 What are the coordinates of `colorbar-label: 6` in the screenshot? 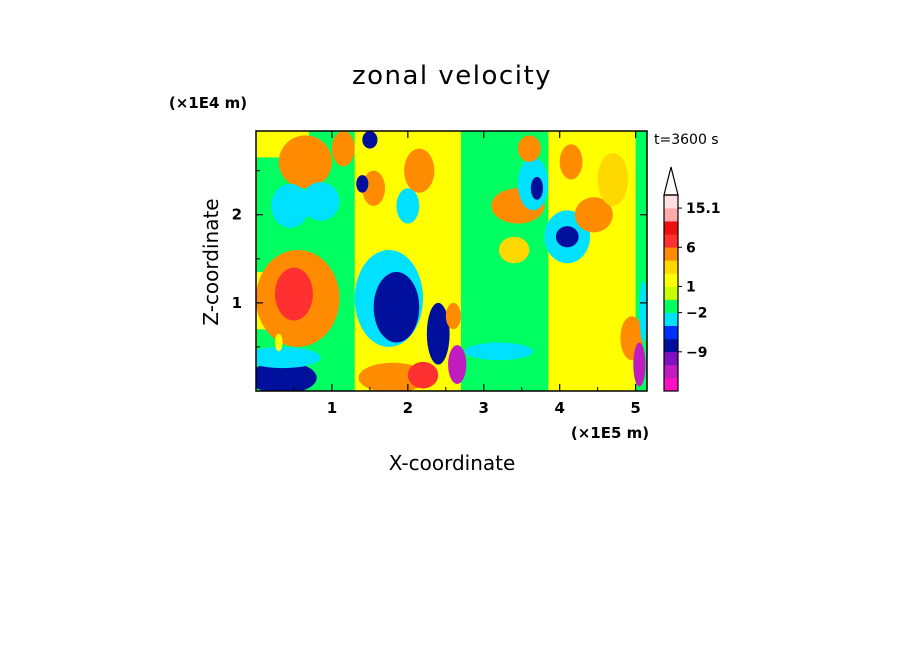 It's located at (691, 248).